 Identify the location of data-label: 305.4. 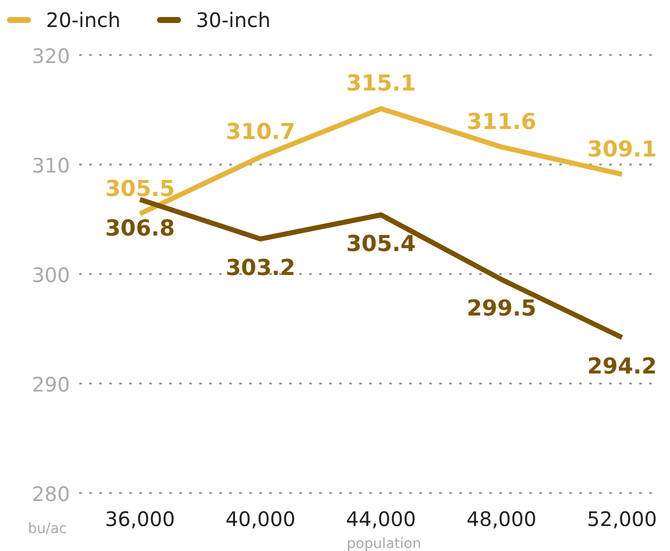
(381, 244).